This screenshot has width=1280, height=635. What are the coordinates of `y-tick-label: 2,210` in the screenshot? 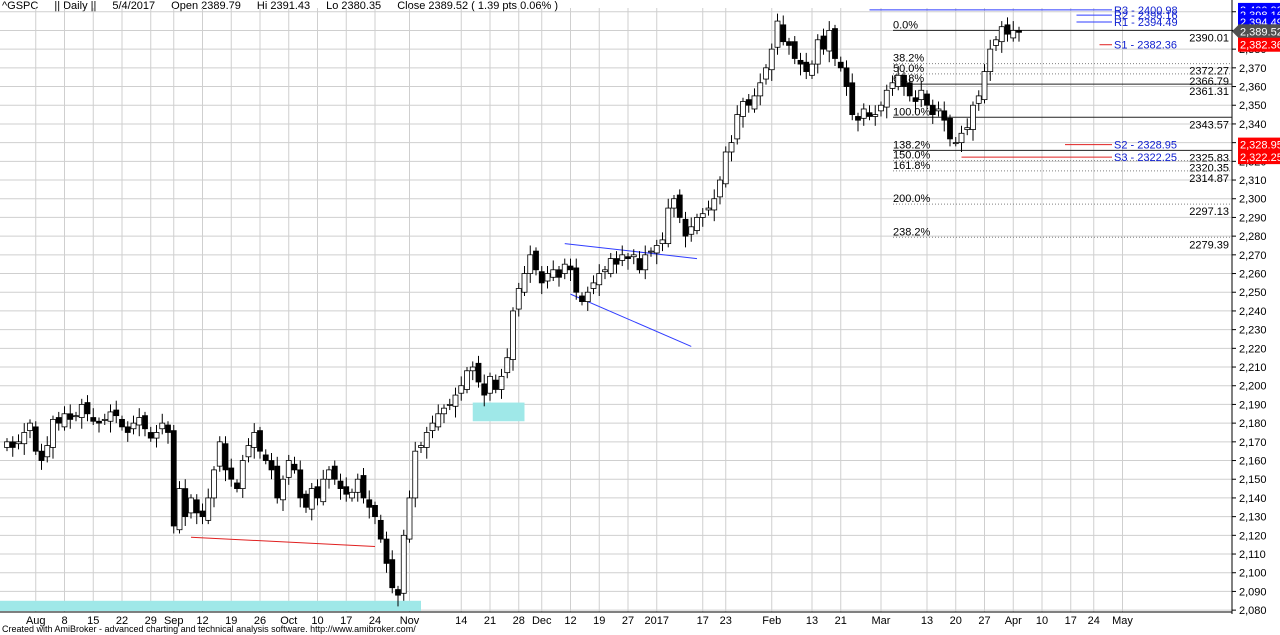 It's located at (1253, 368).